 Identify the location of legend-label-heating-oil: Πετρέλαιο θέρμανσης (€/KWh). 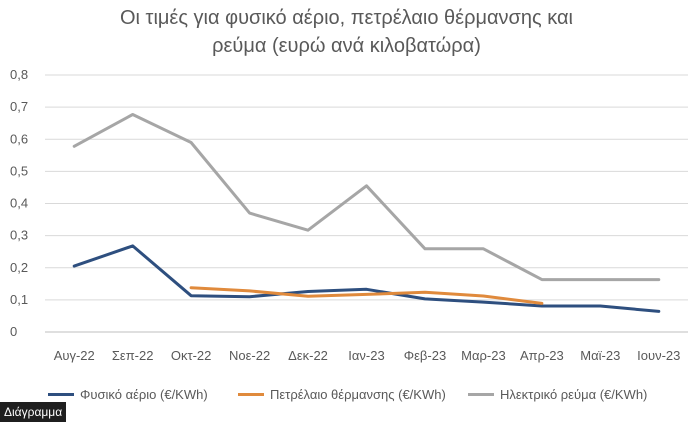
(358, 394).